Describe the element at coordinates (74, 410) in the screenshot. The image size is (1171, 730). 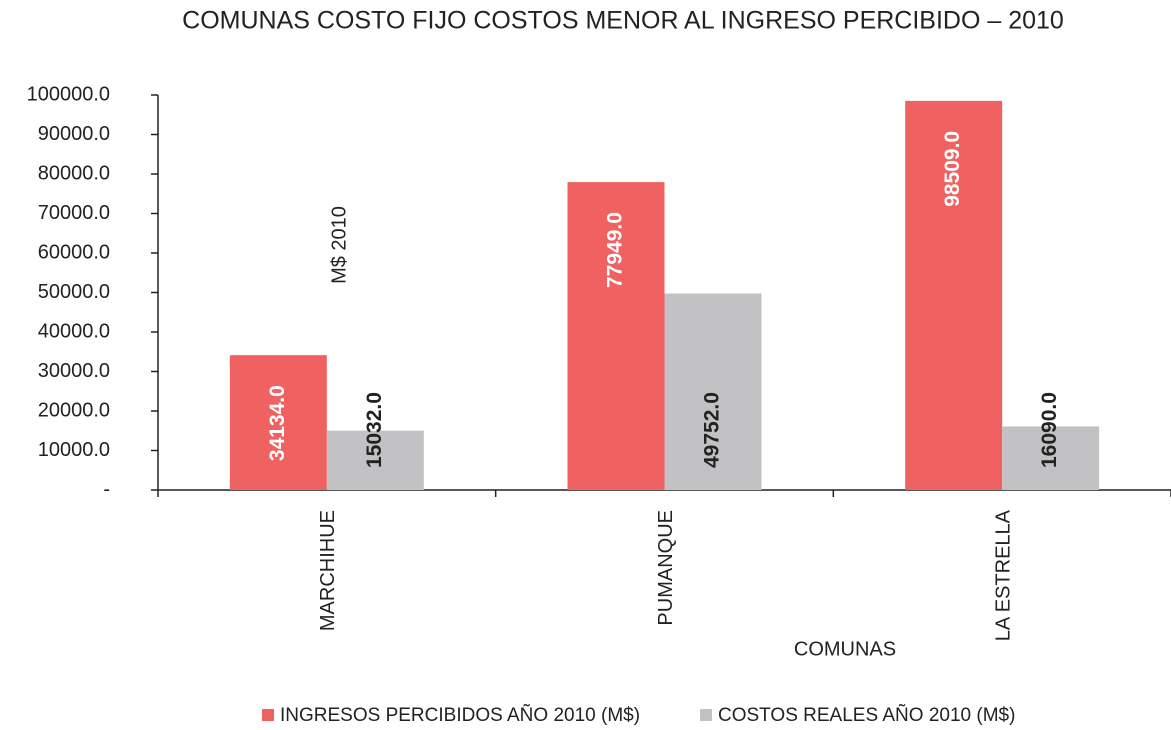
I see `y-tick-label: 20000.0` at that location.